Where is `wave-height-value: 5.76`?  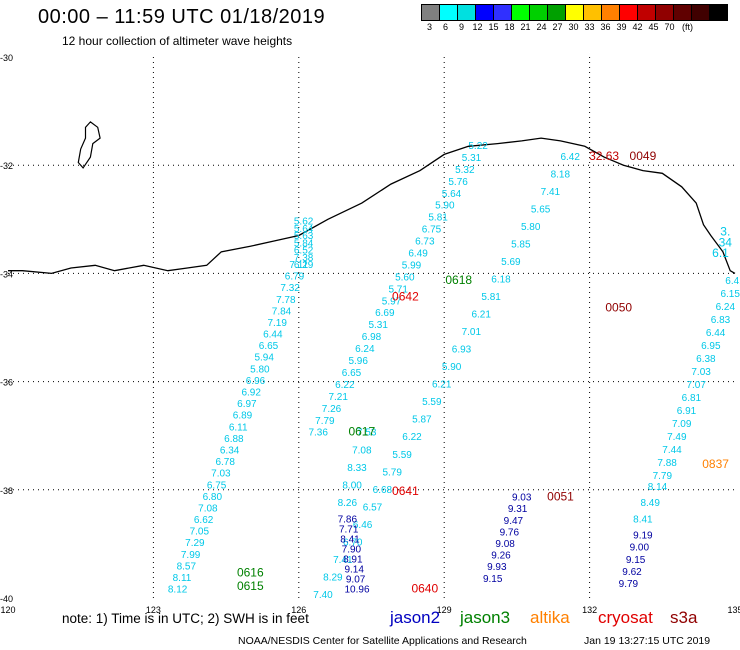 wave-height-value: 5.76 is located at coordinates (458, 182).